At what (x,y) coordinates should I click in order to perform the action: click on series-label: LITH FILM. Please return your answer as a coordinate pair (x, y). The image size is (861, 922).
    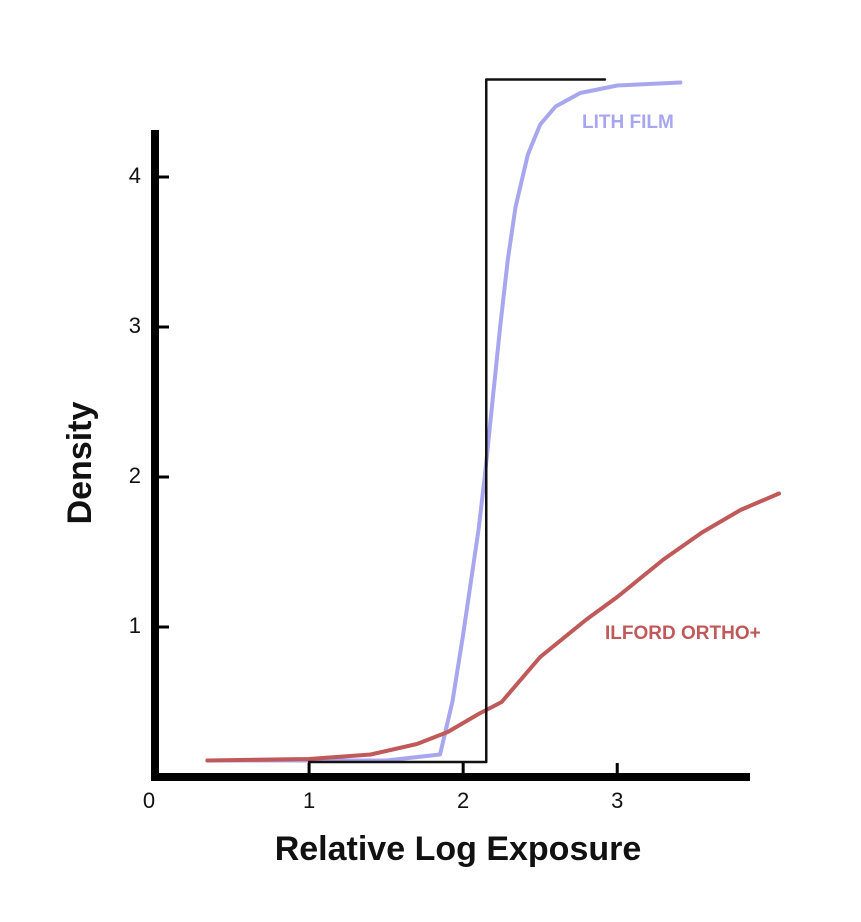
    Looking at the image, I should click on (628, 122).